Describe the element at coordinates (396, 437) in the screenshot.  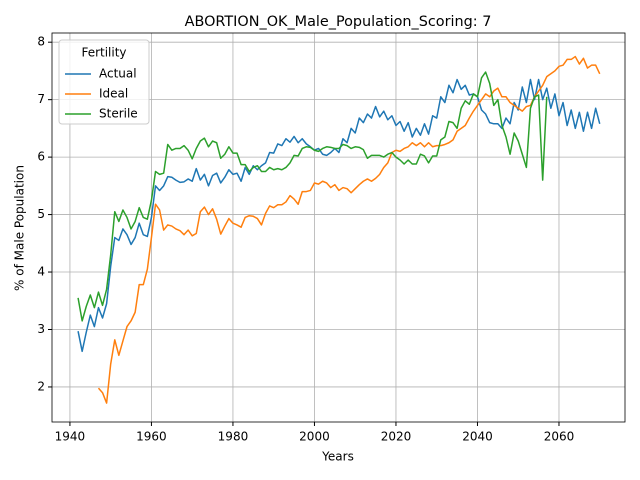
I see `x-tick-label: 2020` at that location.